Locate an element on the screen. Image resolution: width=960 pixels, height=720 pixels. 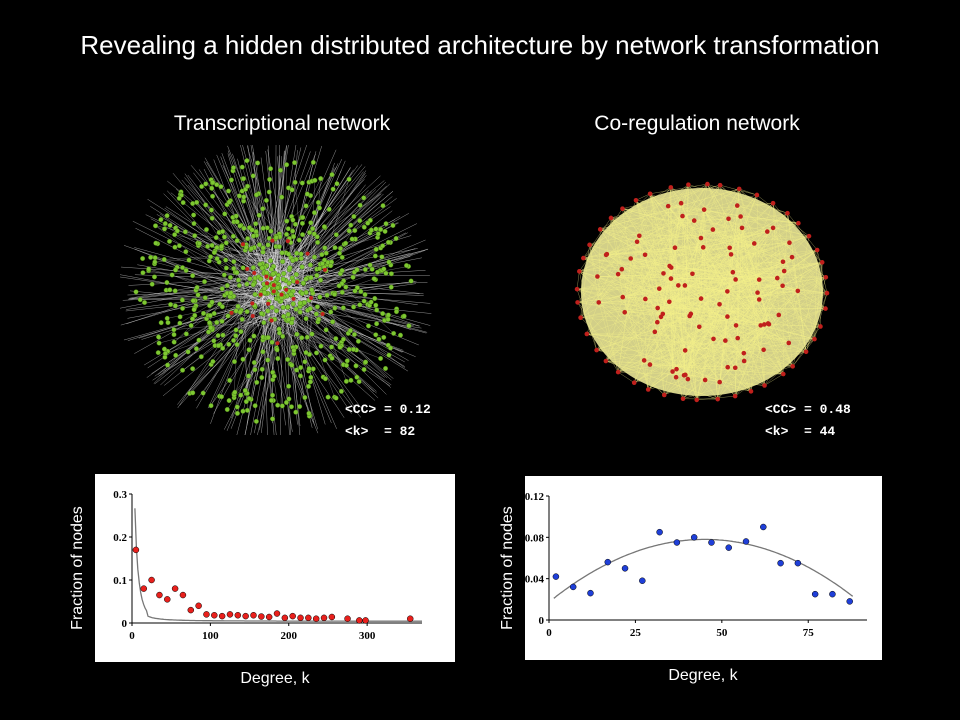
network-edges is located at coordinates (702, 292).